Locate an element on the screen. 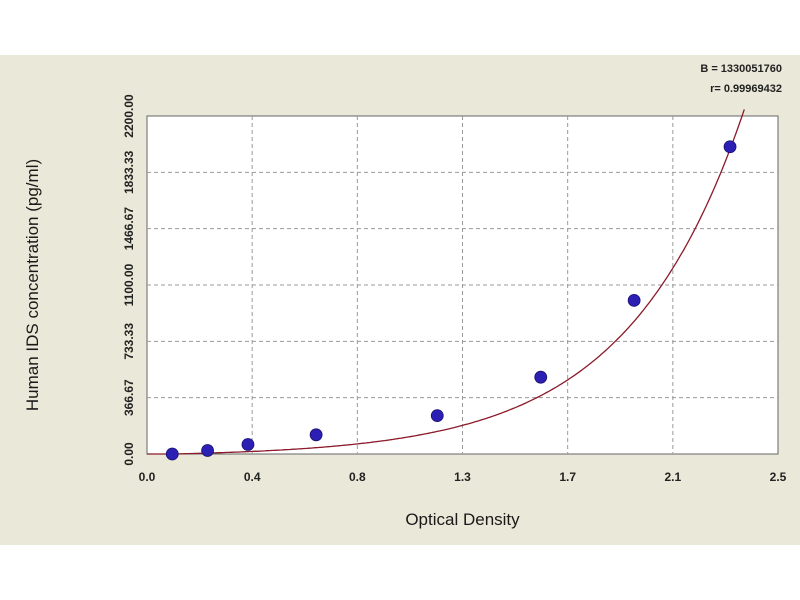 This screenshot has width=800, height=600. x-tick-label: 0.0 is located at coordinates (147, 477).